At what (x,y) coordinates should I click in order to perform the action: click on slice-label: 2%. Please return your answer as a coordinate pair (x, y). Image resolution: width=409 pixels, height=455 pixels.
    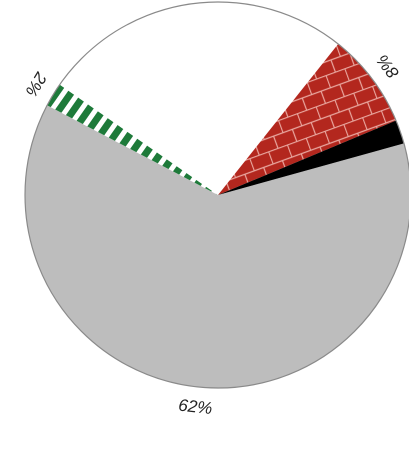
    Looking at the image, I should click on (36, 84).